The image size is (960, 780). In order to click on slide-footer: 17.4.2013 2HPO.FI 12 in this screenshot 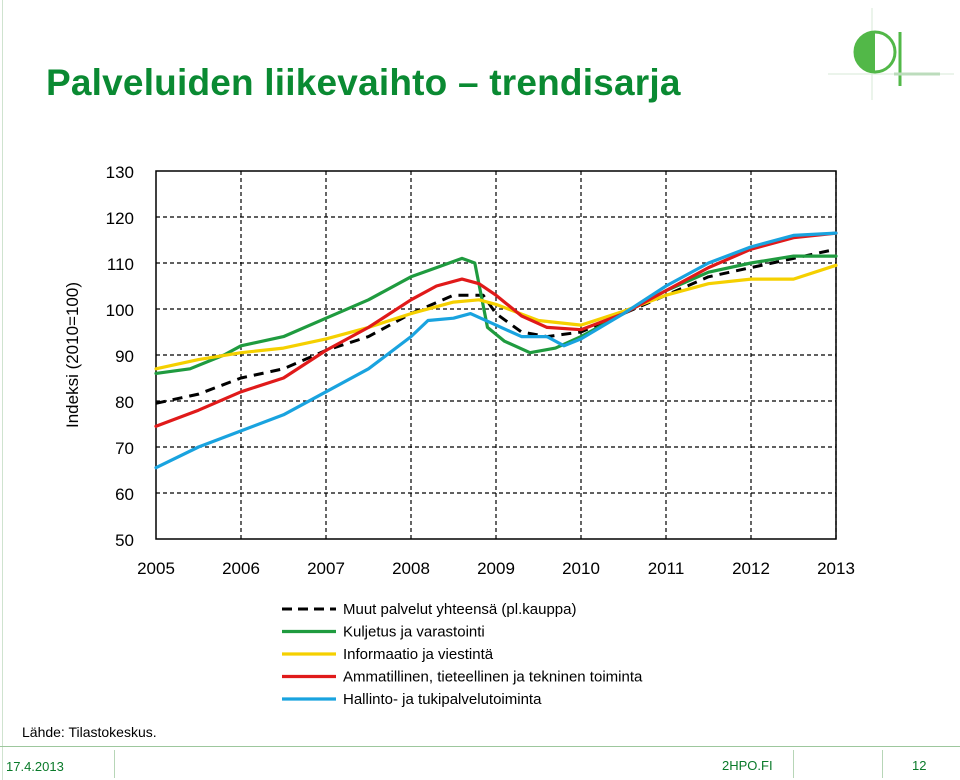, I will do `click(480, 763)`.